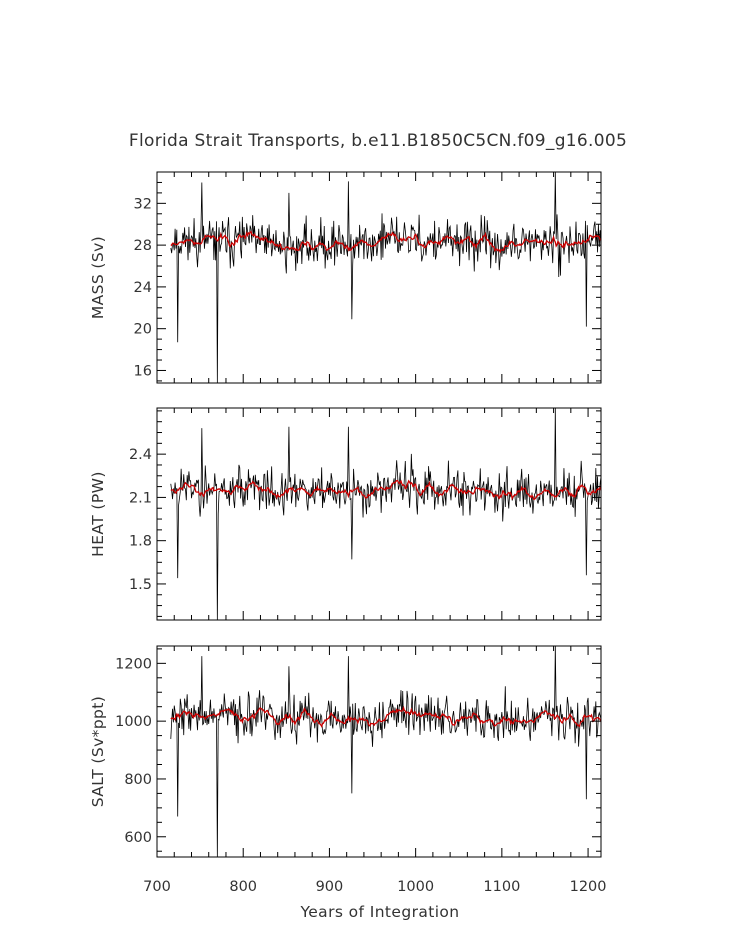 The image size is (733, 945). Describe the element at coordinates (98, 751) in the screenshot. I see `y-axis-label: SALT (Sv*ppt)` at that location.